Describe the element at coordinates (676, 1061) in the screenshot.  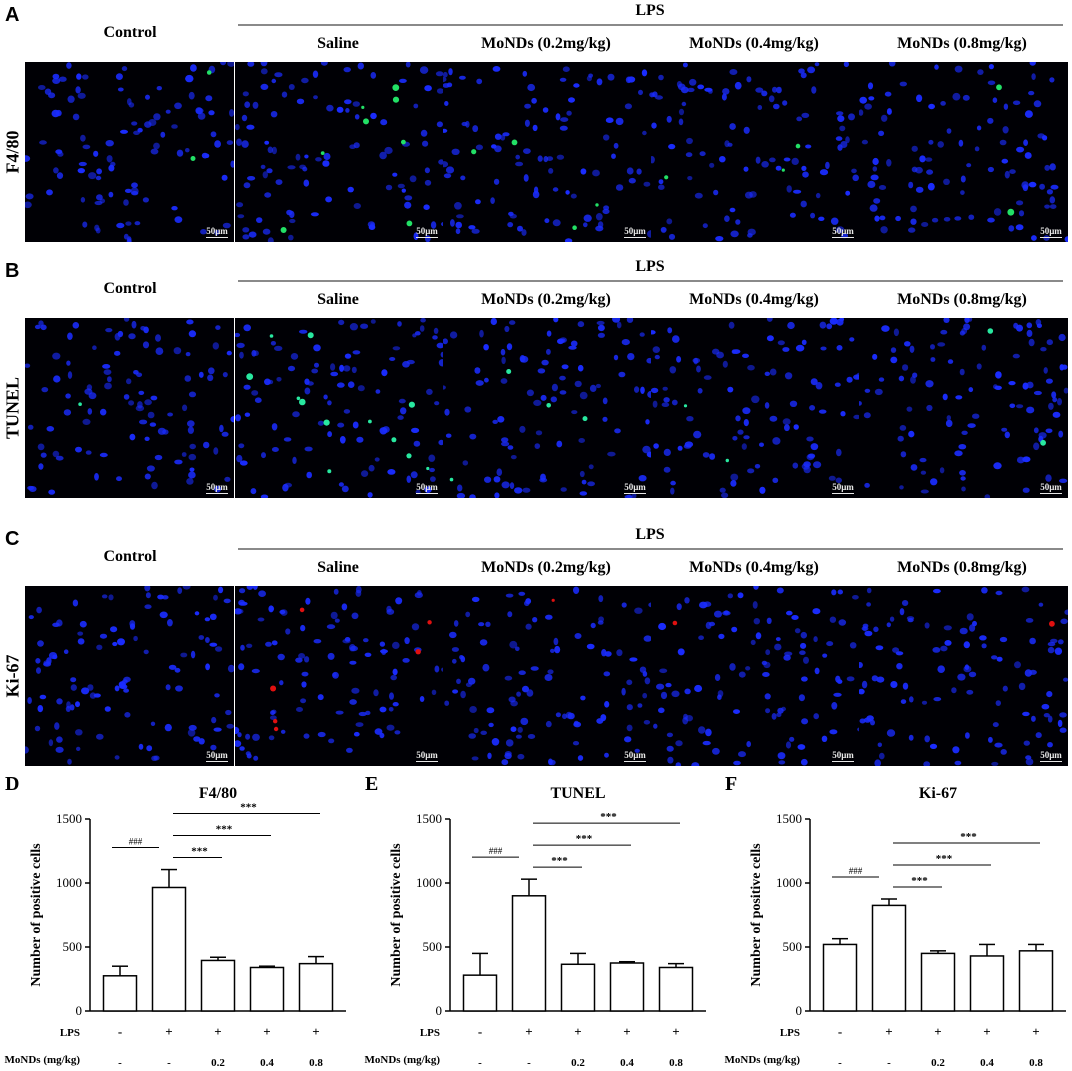
I see `monds-value: 0.8` at that location.